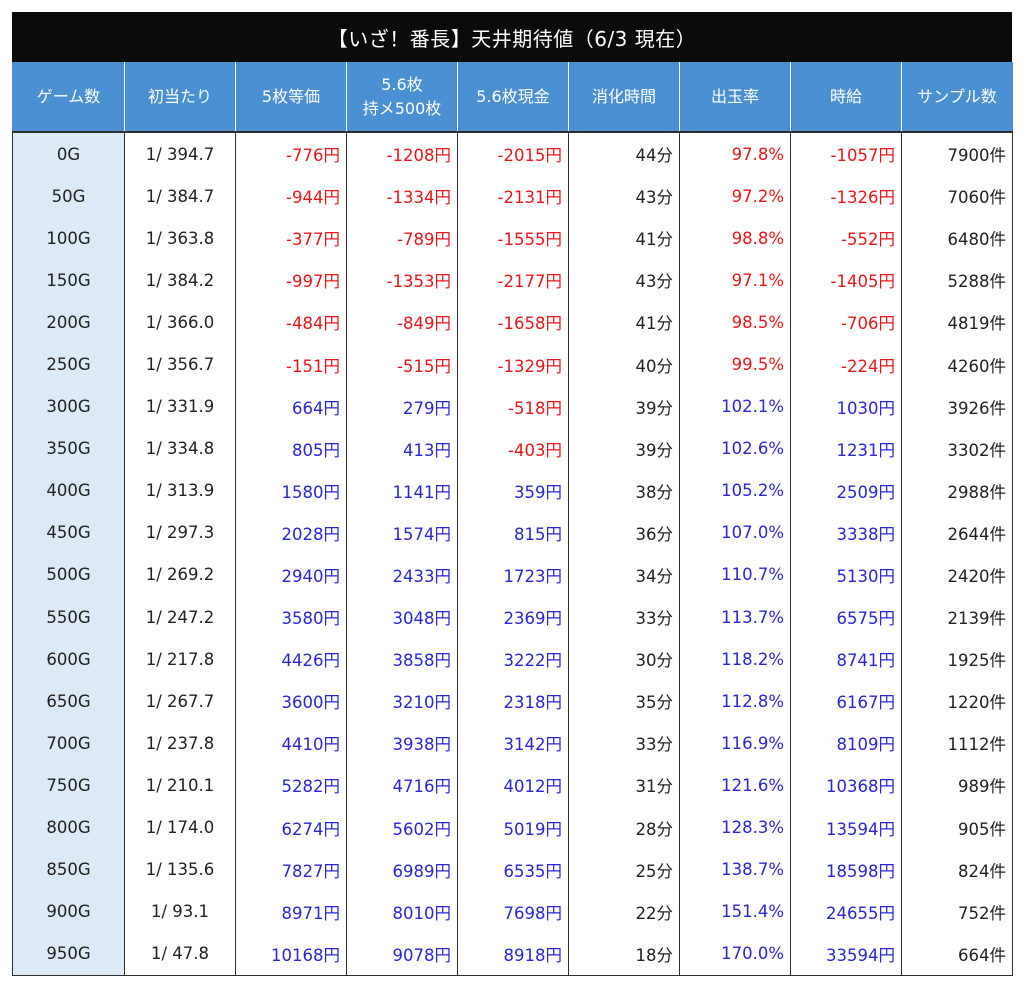 This screenshot has height=1005, width=1024. Describe the element at coordinates (291, 364) in the screenshot. I see `cell-equal-5: -151円` at that location.